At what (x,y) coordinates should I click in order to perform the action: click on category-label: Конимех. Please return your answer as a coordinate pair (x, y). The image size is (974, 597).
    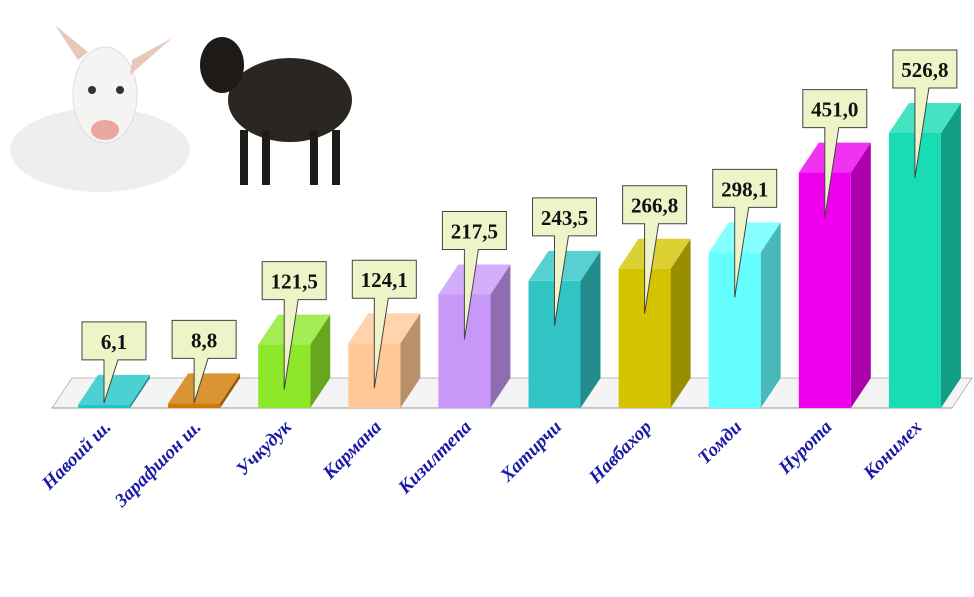
    Looking at the image, I should click on (893, 450).